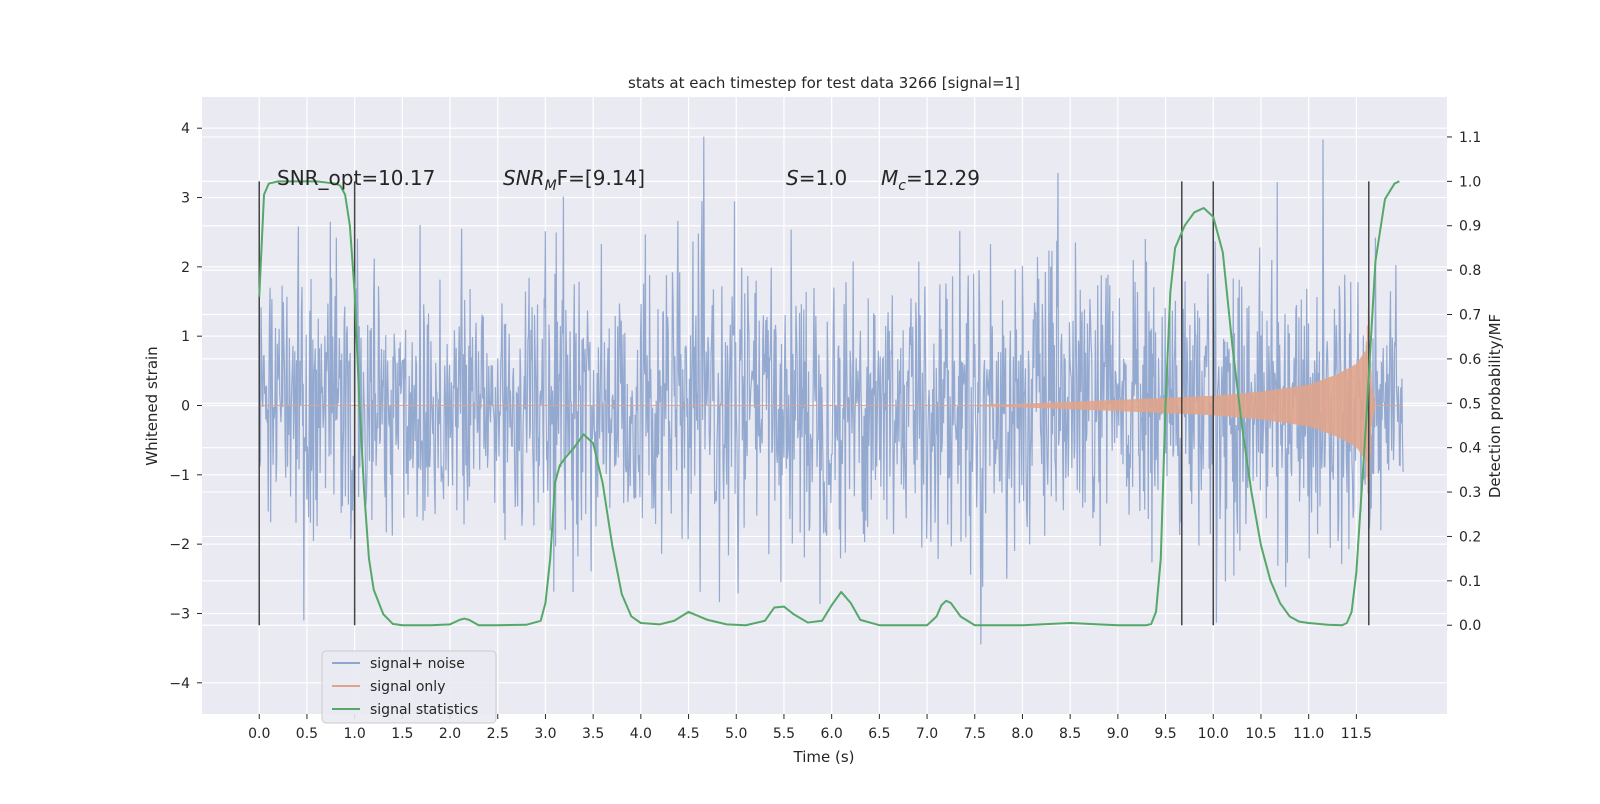 Image resolution: width=1600 pixels, height=804 pixels. I want to click on y-tick-label: −2, so click(179, 545).